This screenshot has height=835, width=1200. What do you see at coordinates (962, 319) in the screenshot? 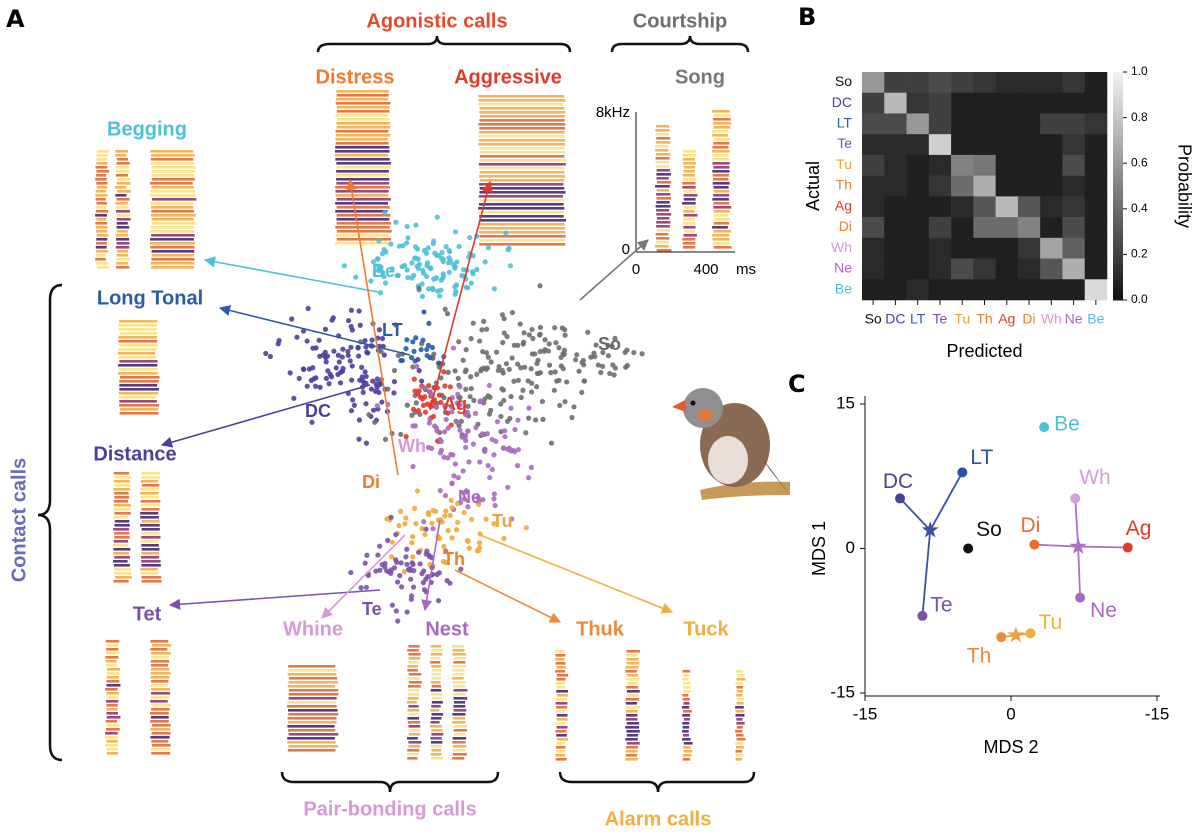
I see `x-tick-label: Tu` at bounding box center [962, 319].